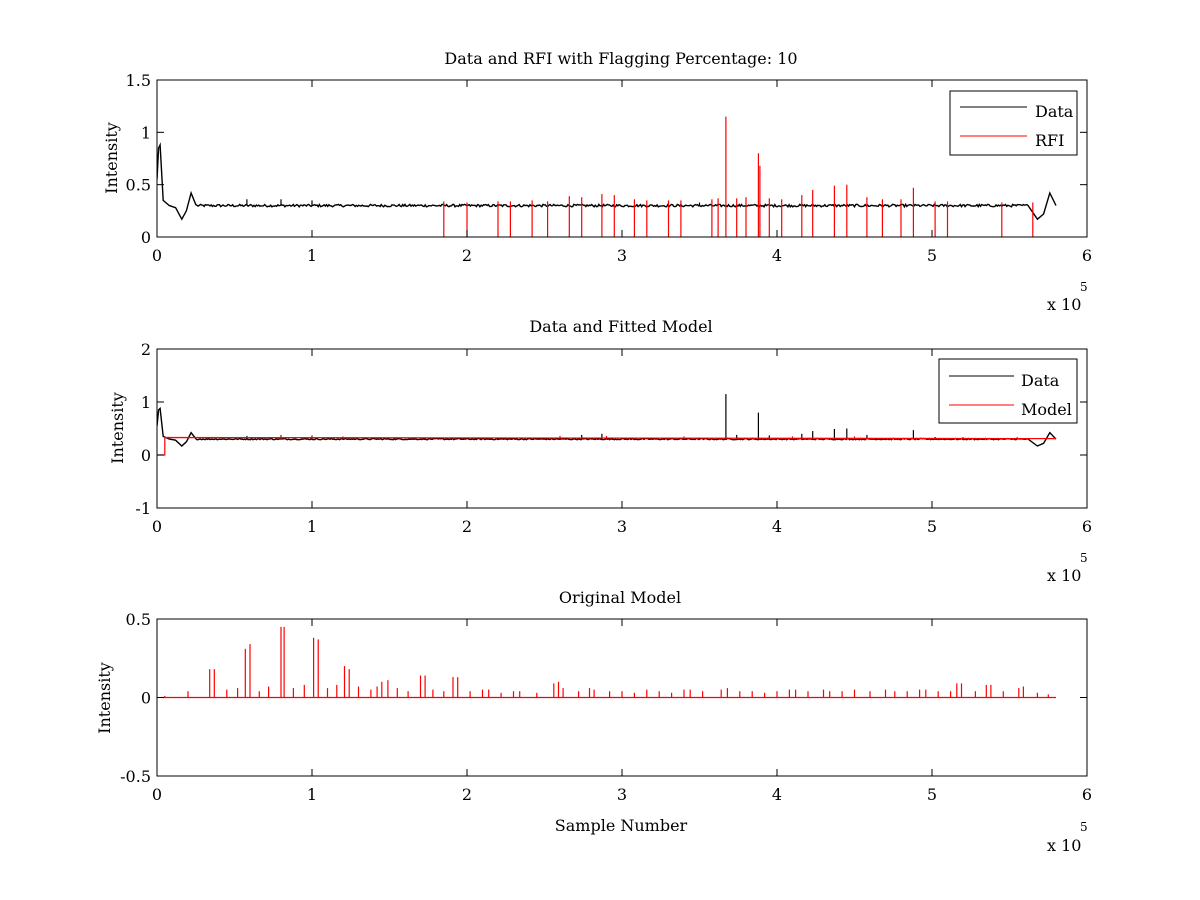 The image size is (1200, 900). I want to click on legend-label-model: Model, so click(1046, 409).